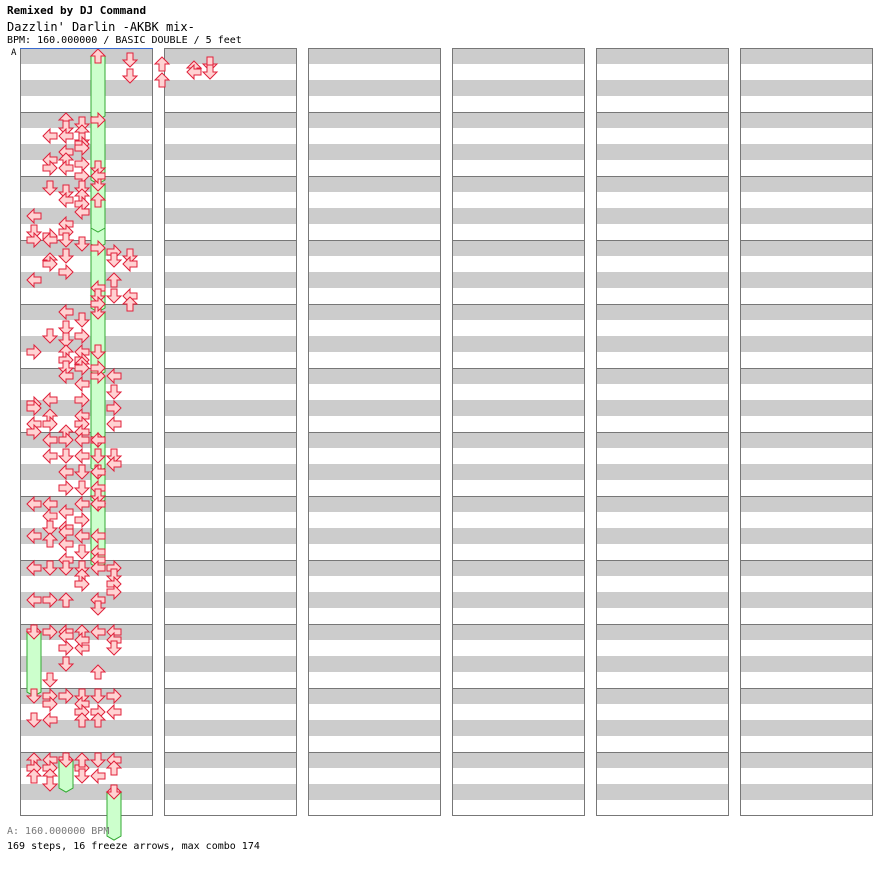 Image resolution: width=896 pixels, height=876 pixels. Describe the element at coordinates (101, 27) in the screenshot. I see `song-title: Dazzlin' Darlin -AKBK mix-` at that location.